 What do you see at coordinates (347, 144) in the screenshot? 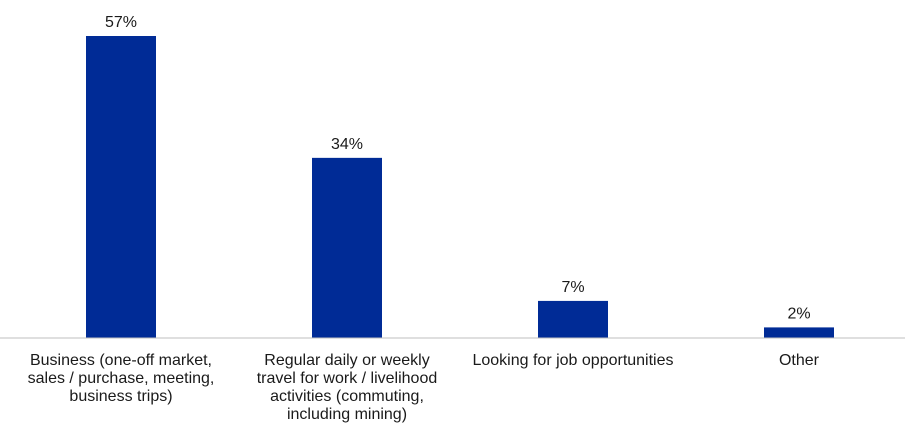
I see `value-label-1: 34%` at bounding box center [347, 144].